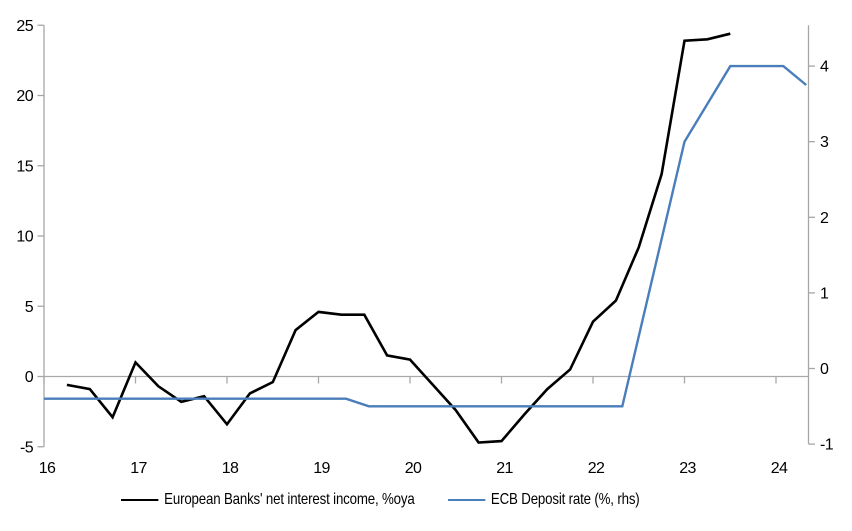  Describe the element at coordinates (47, 468) in the screenshot. I see `x-axis-tick-label: 16` at that location.